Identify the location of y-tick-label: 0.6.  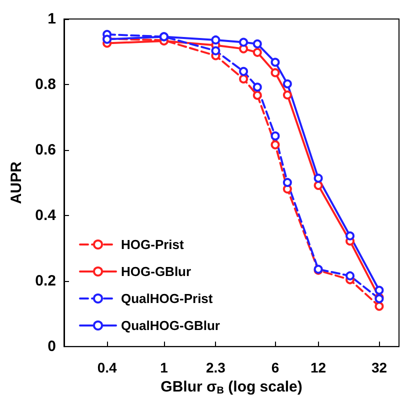
(45, 150).